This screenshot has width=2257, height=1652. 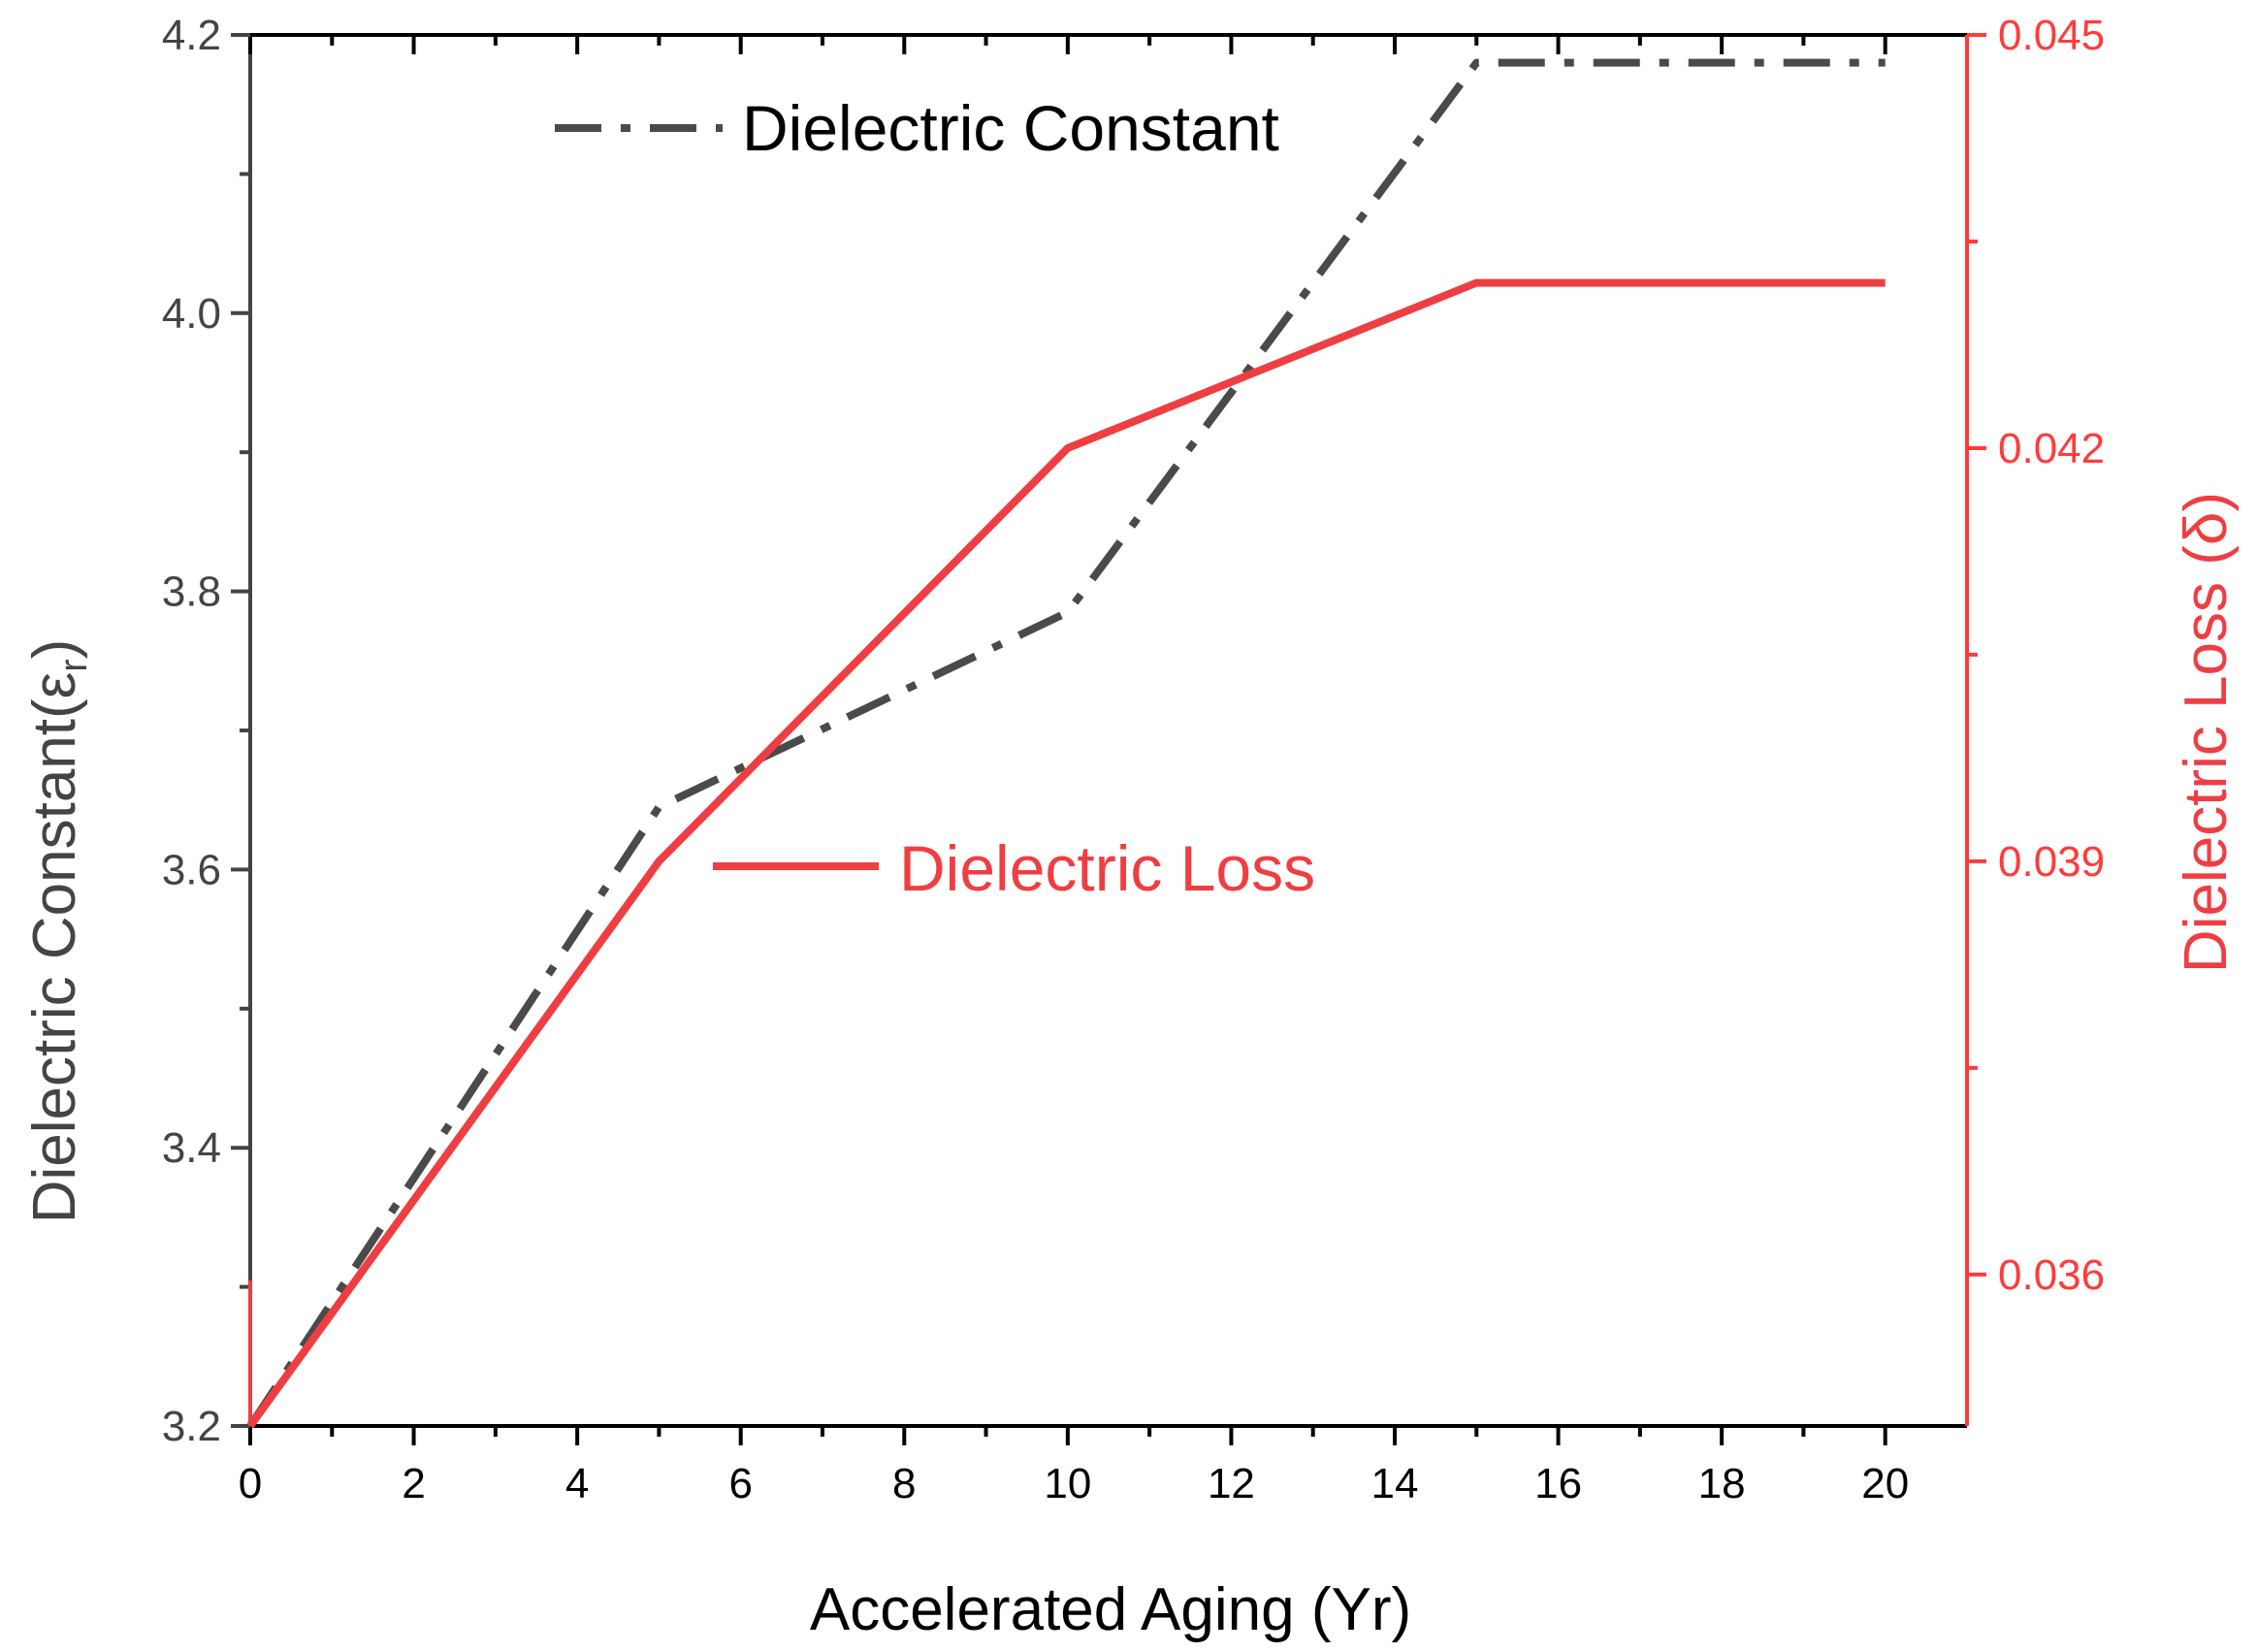 What do you see at coordinates (191, 314) in the screenshot?
I see `y-left-tick-label: 4.0` at bounding box center [191, 314].